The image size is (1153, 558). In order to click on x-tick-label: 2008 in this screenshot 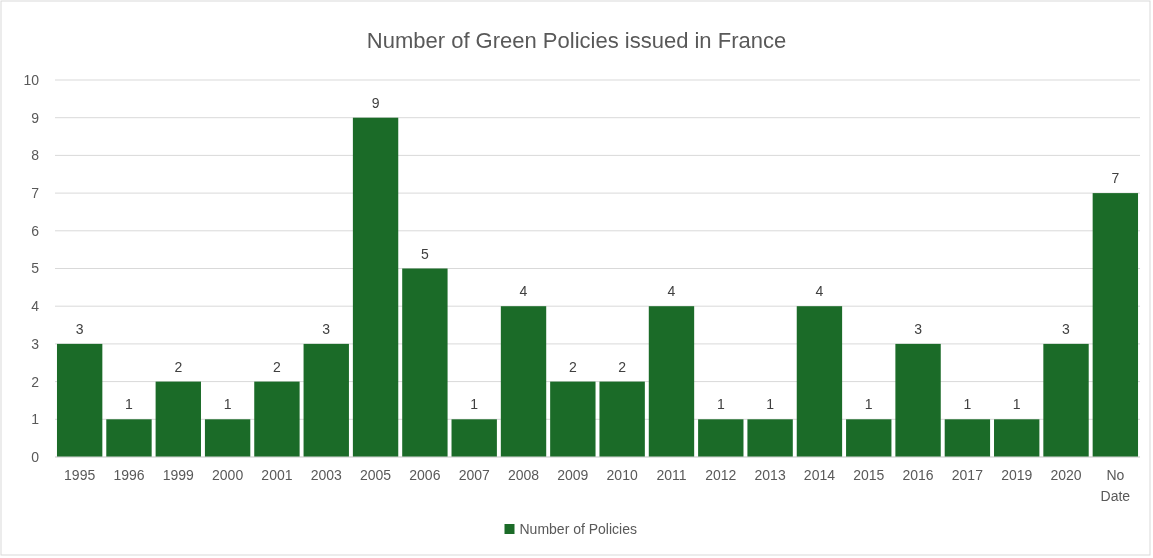, I will do `click(523, 475)`.